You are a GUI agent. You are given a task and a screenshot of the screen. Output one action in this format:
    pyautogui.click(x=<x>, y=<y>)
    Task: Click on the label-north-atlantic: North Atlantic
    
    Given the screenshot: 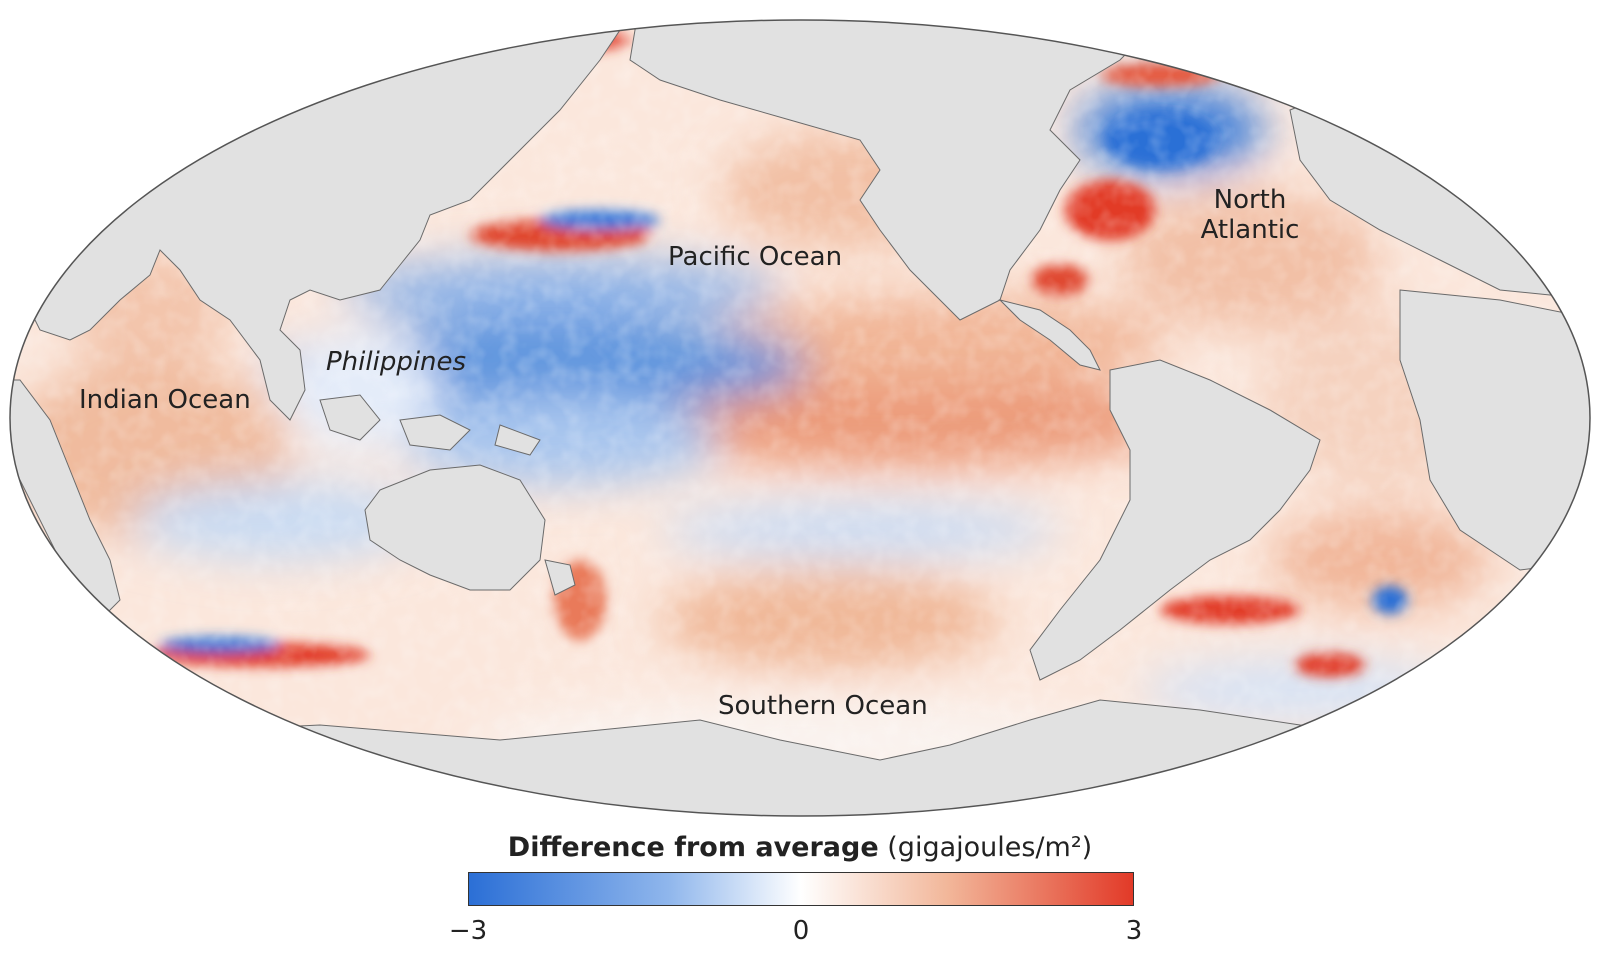 What is the action you would take?
    pyautogui.click(x=1250, y=215)
    